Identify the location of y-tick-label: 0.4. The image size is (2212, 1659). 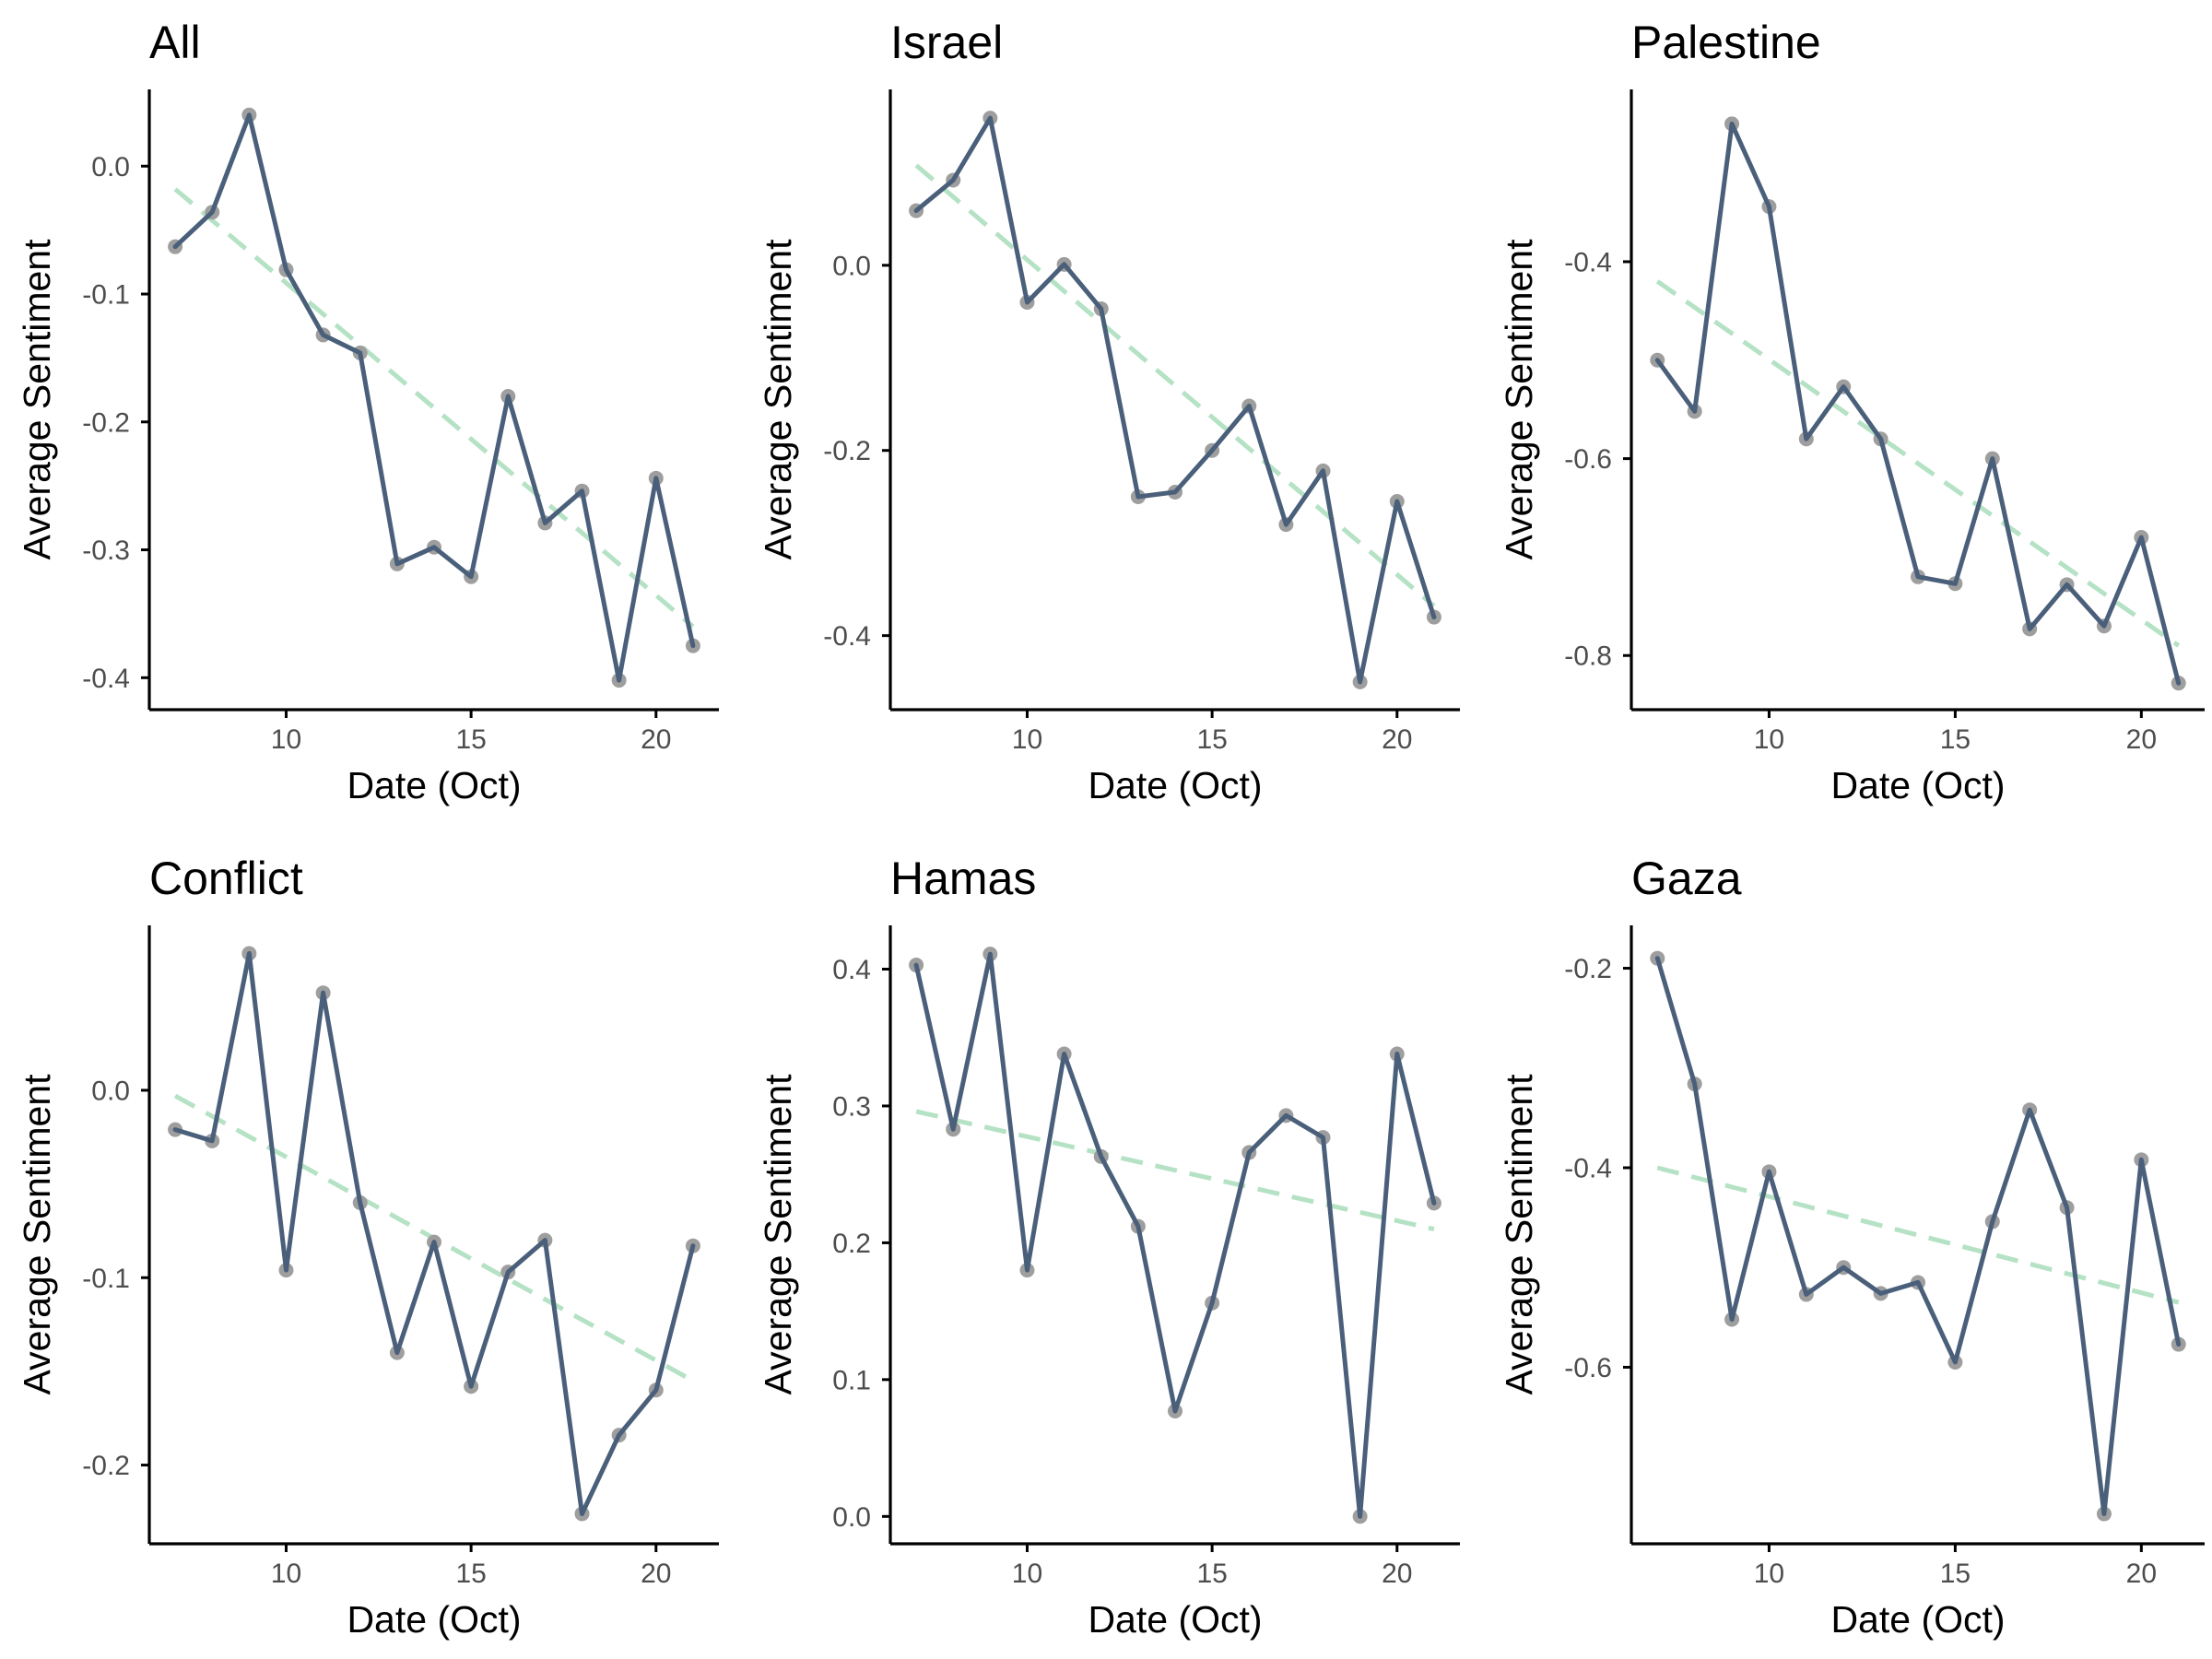
(851, 970).